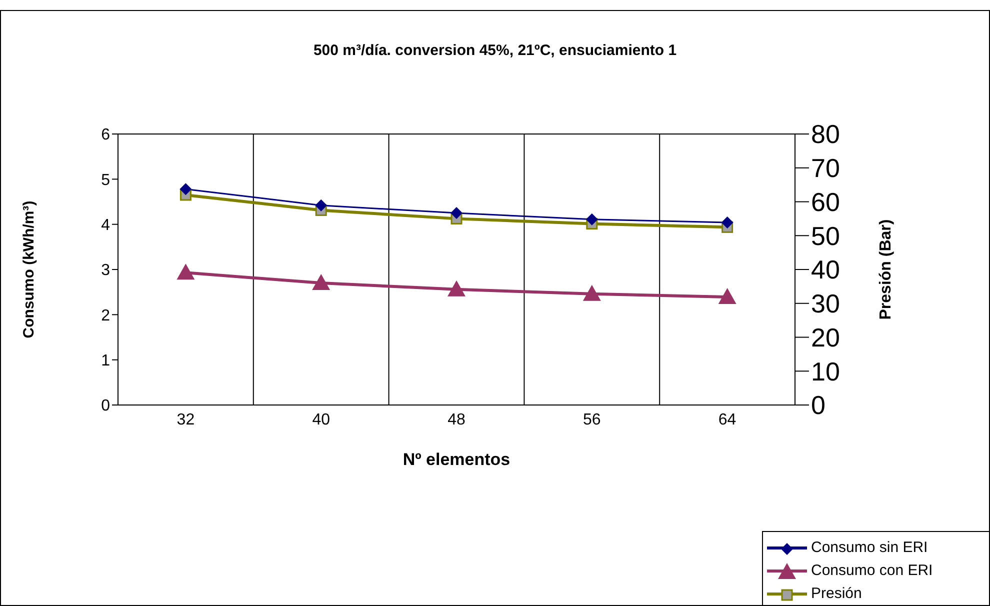 Image resolution: width=990 pixels, height=606 pixels. Describe the element at coordinates (825, 303) in the screenshot. I see `y2-tick-label: 30` at that location.